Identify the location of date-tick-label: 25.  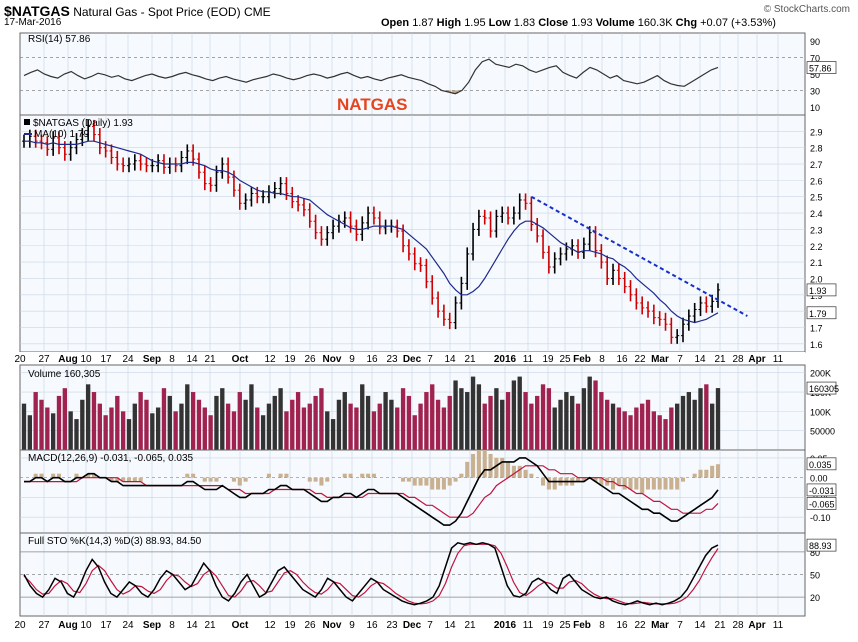
(565, 625).